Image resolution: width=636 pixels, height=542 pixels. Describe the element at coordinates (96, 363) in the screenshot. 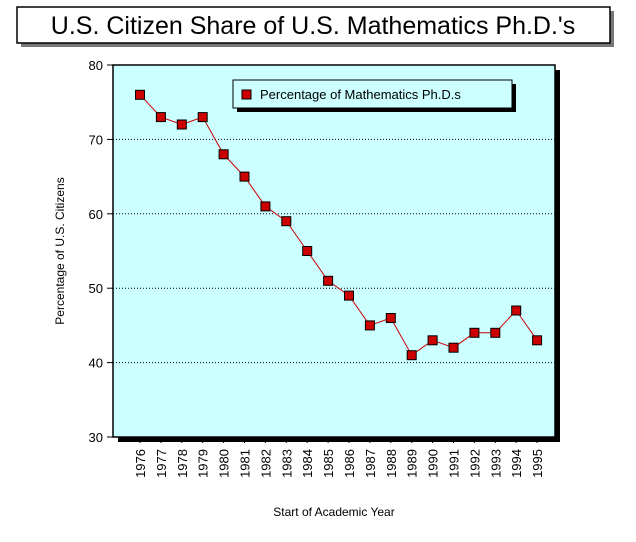

I see `y-tick-label: 40` at that location.